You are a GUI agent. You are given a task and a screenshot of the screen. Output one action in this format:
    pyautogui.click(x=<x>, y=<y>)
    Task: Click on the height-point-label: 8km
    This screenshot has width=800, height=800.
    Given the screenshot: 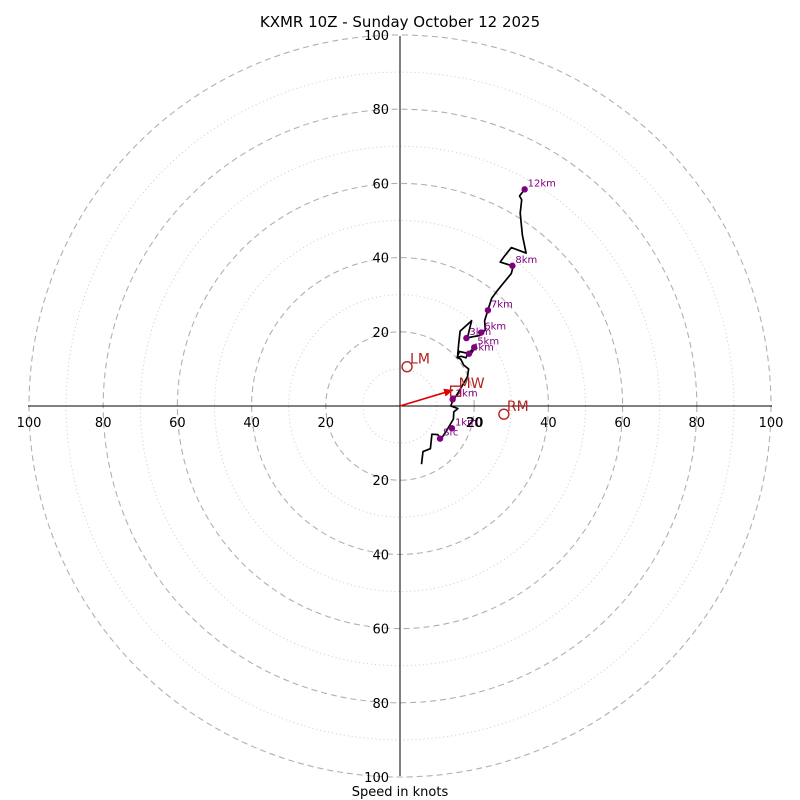 What is the action you would take?
    pyautogui.click(x=526, y=260)
    